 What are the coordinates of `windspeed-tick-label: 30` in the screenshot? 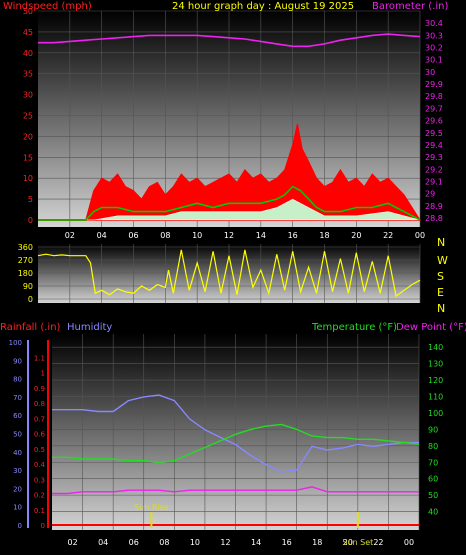 It's located at (28, 95).